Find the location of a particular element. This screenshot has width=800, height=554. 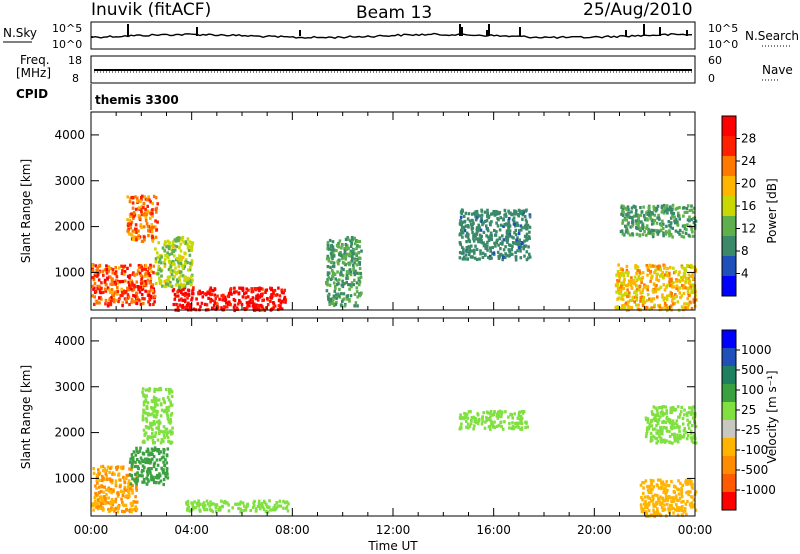

nave-tick-bottom: 0 is located at coordinates (711, 78).